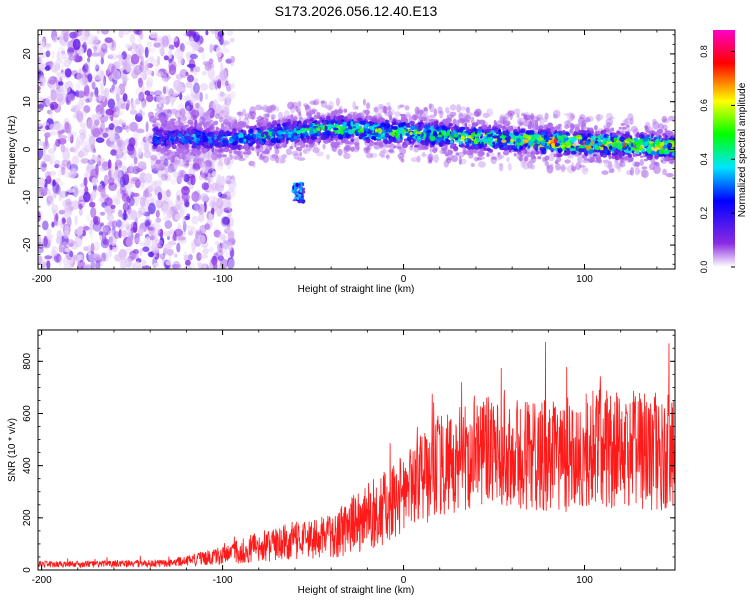 The image size is (750, 605). Describe the element at coordinates (301, 200) in the screenshot. I see `feature-cell` at that location.